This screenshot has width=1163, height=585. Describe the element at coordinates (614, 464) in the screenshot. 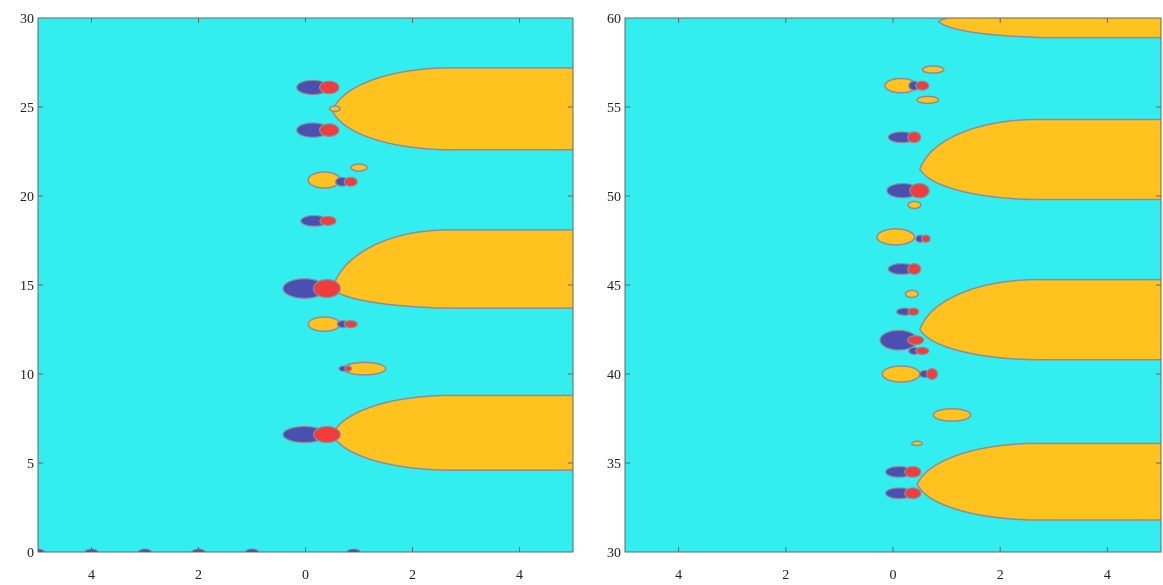

I see `y-tick-label: 35` at that location.